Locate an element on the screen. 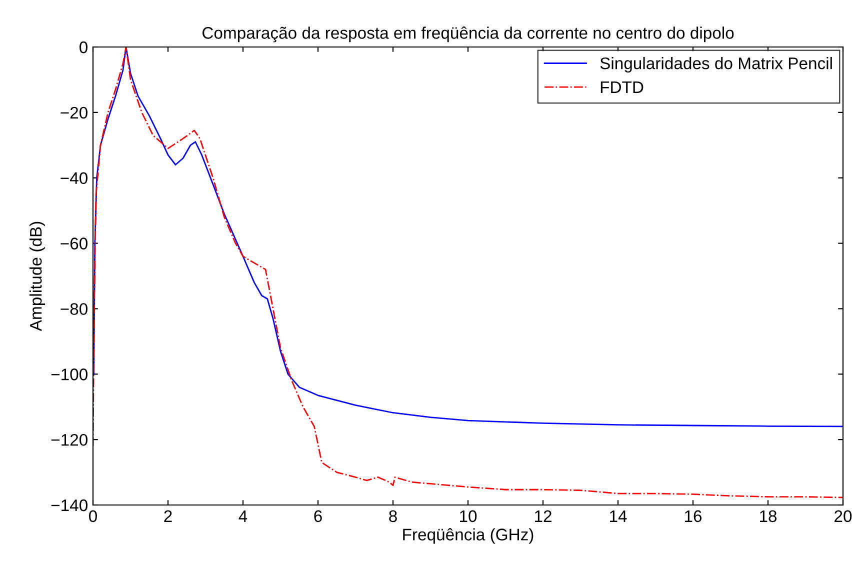 The height and width of the screenshot is (561, 857). chart-title: Comparação da resposta em freqüência da corrente no centro do dipolo is located at coordinates (468, 34).